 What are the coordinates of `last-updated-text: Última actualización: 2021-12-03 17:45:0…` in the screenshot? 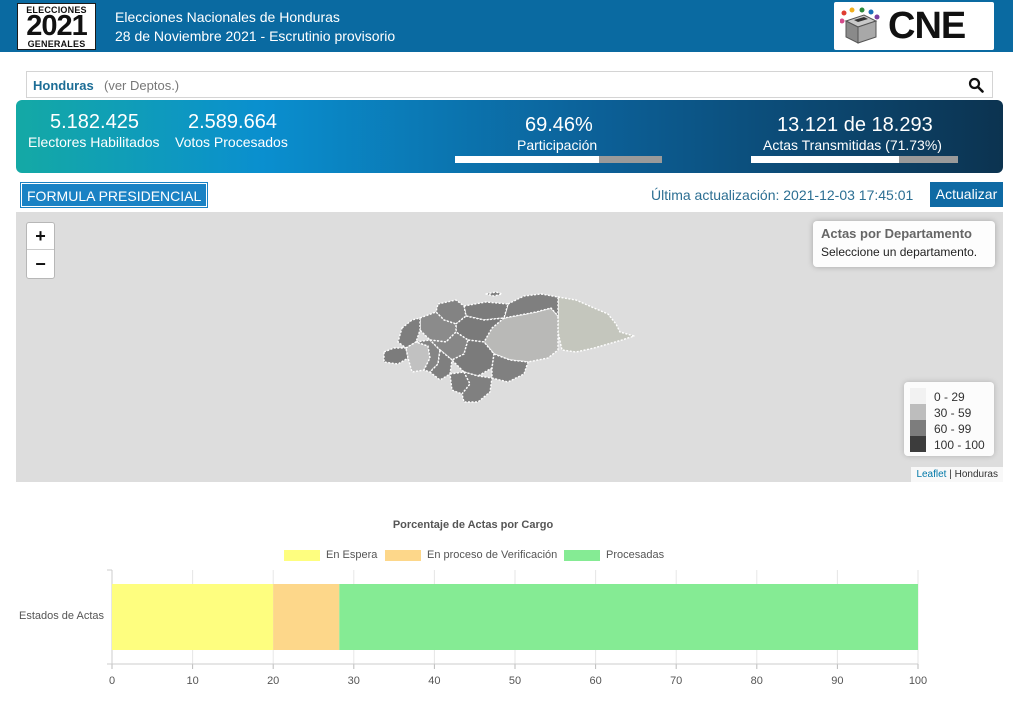 It's located at (782, 195).